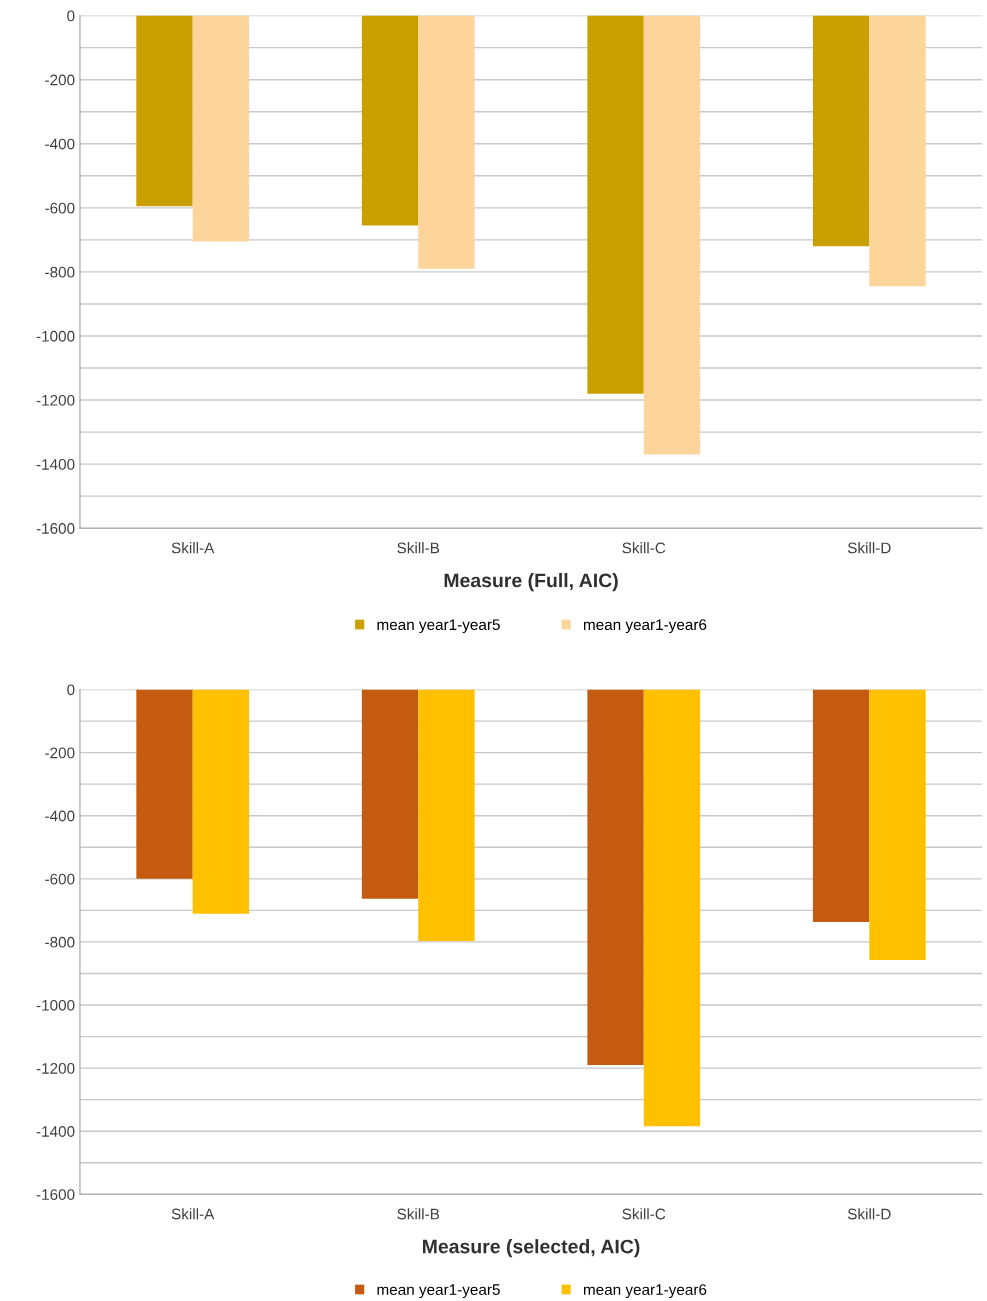 The height and width of the screenshot is (1301, 987). I want to click on x-axis-title: Measure (Full, AIC), so click(531, 582).